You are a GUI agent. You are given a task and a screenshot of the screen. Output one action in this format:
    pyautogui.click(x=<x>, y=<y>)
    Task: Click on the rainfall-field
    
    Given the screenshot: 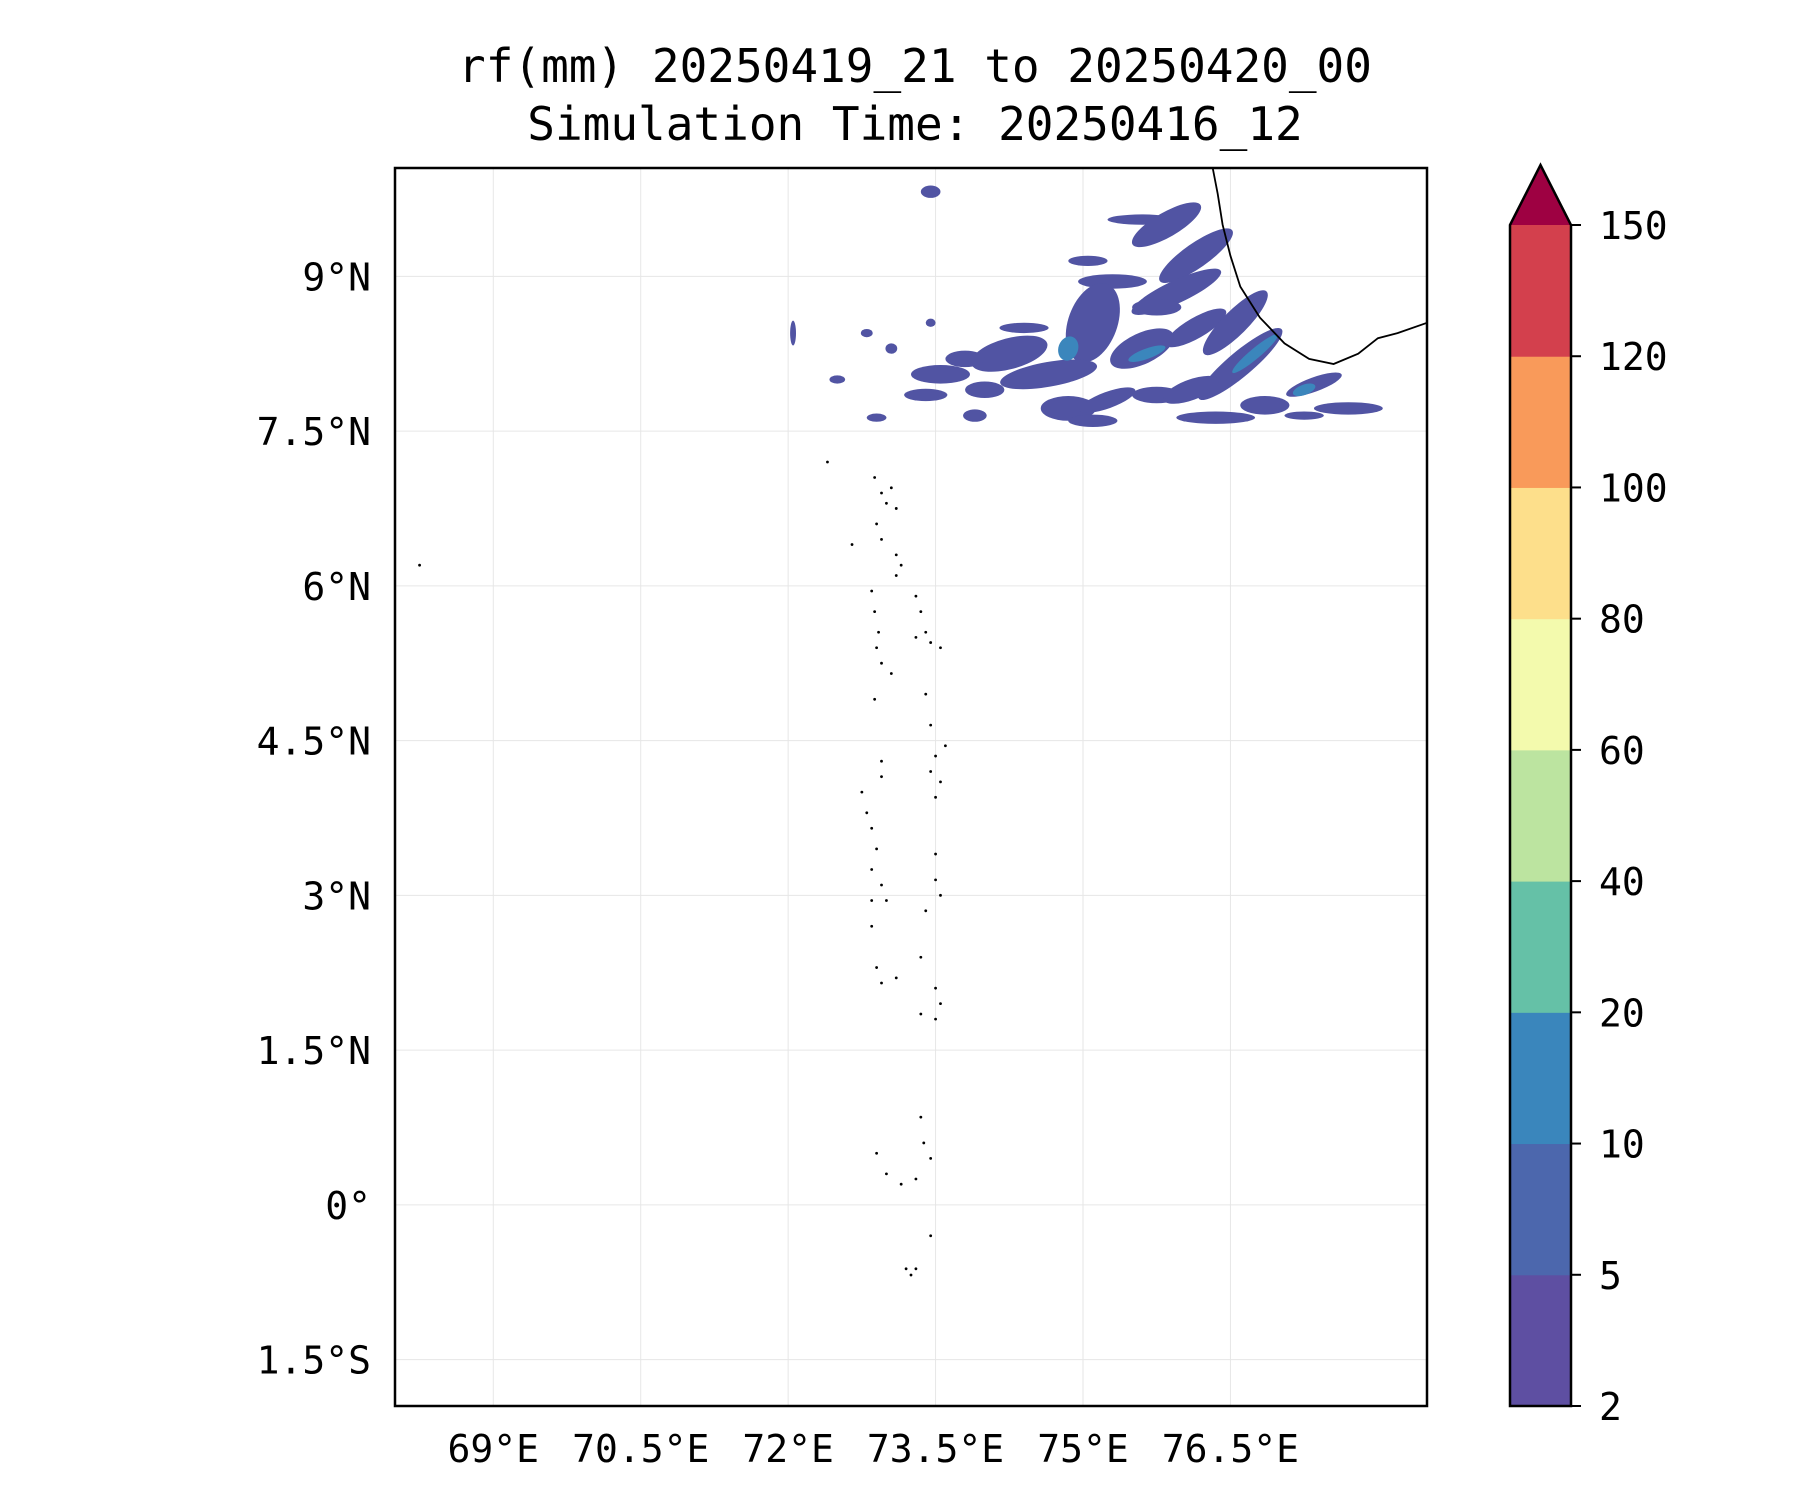 What is the action you would take?
    pyautogui.click(x=1086, y=306)
    